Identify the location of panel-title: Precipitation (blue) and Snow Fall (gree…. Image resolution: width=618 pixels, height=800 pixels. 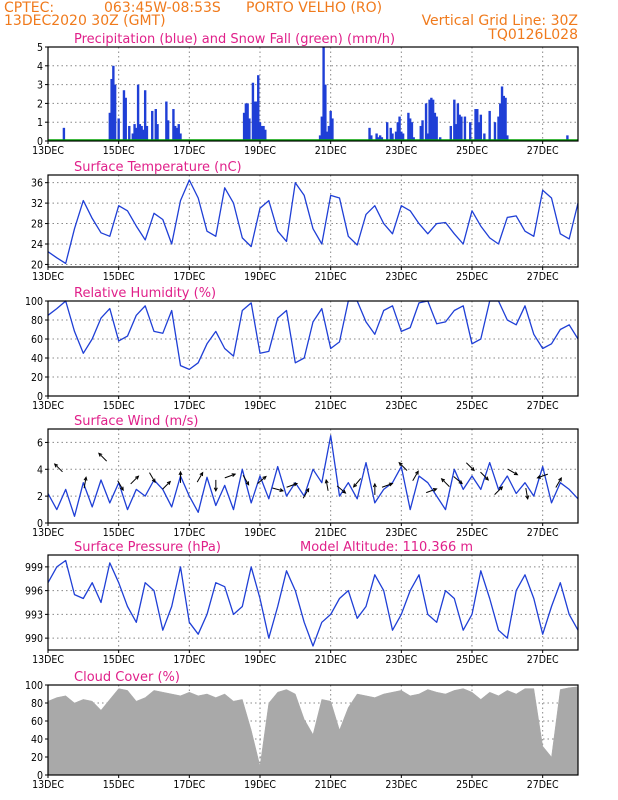
(234, 39).